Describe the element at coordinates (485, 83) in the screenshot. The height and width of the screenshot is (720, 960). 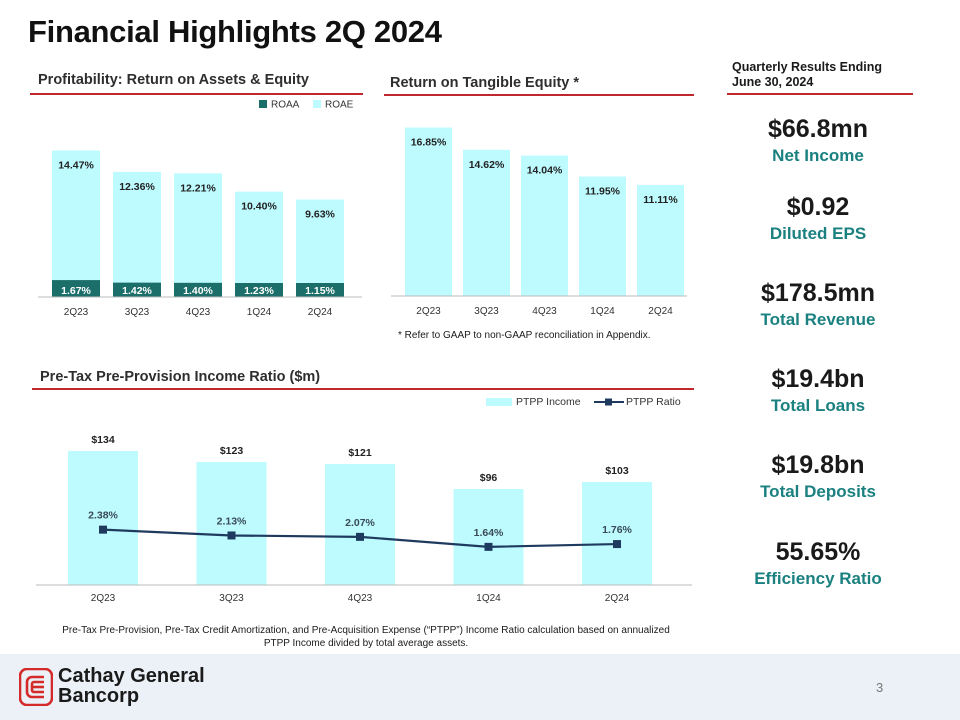
I see `rote-section-title: Return on Tangible Equity *` at that location.